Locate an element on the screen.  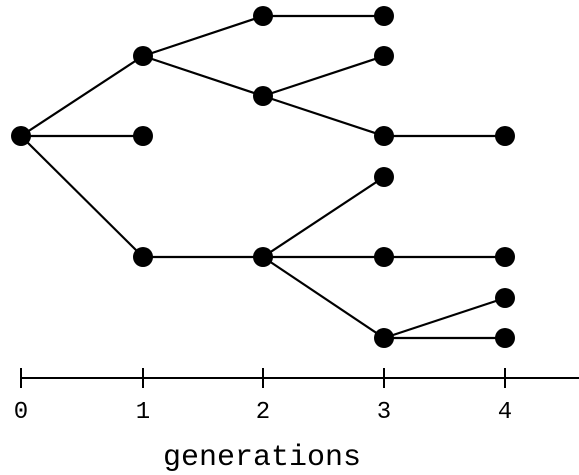
tree-node-n4b is located at coordinates (505, 257).